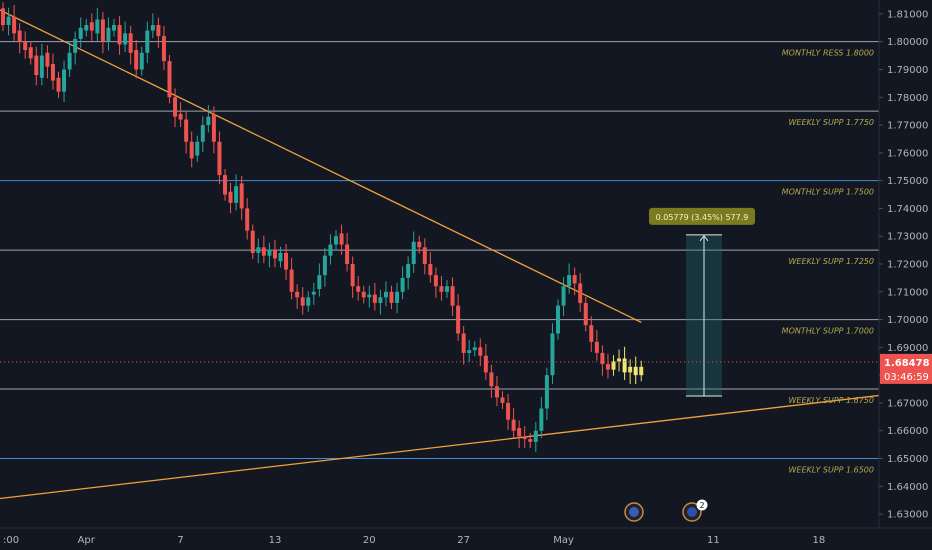 The image size is (932, 550). What do you see at coordinates (702, 505) in the screenshot?
I see `event-count-badge` at bounding box center [702, 505].